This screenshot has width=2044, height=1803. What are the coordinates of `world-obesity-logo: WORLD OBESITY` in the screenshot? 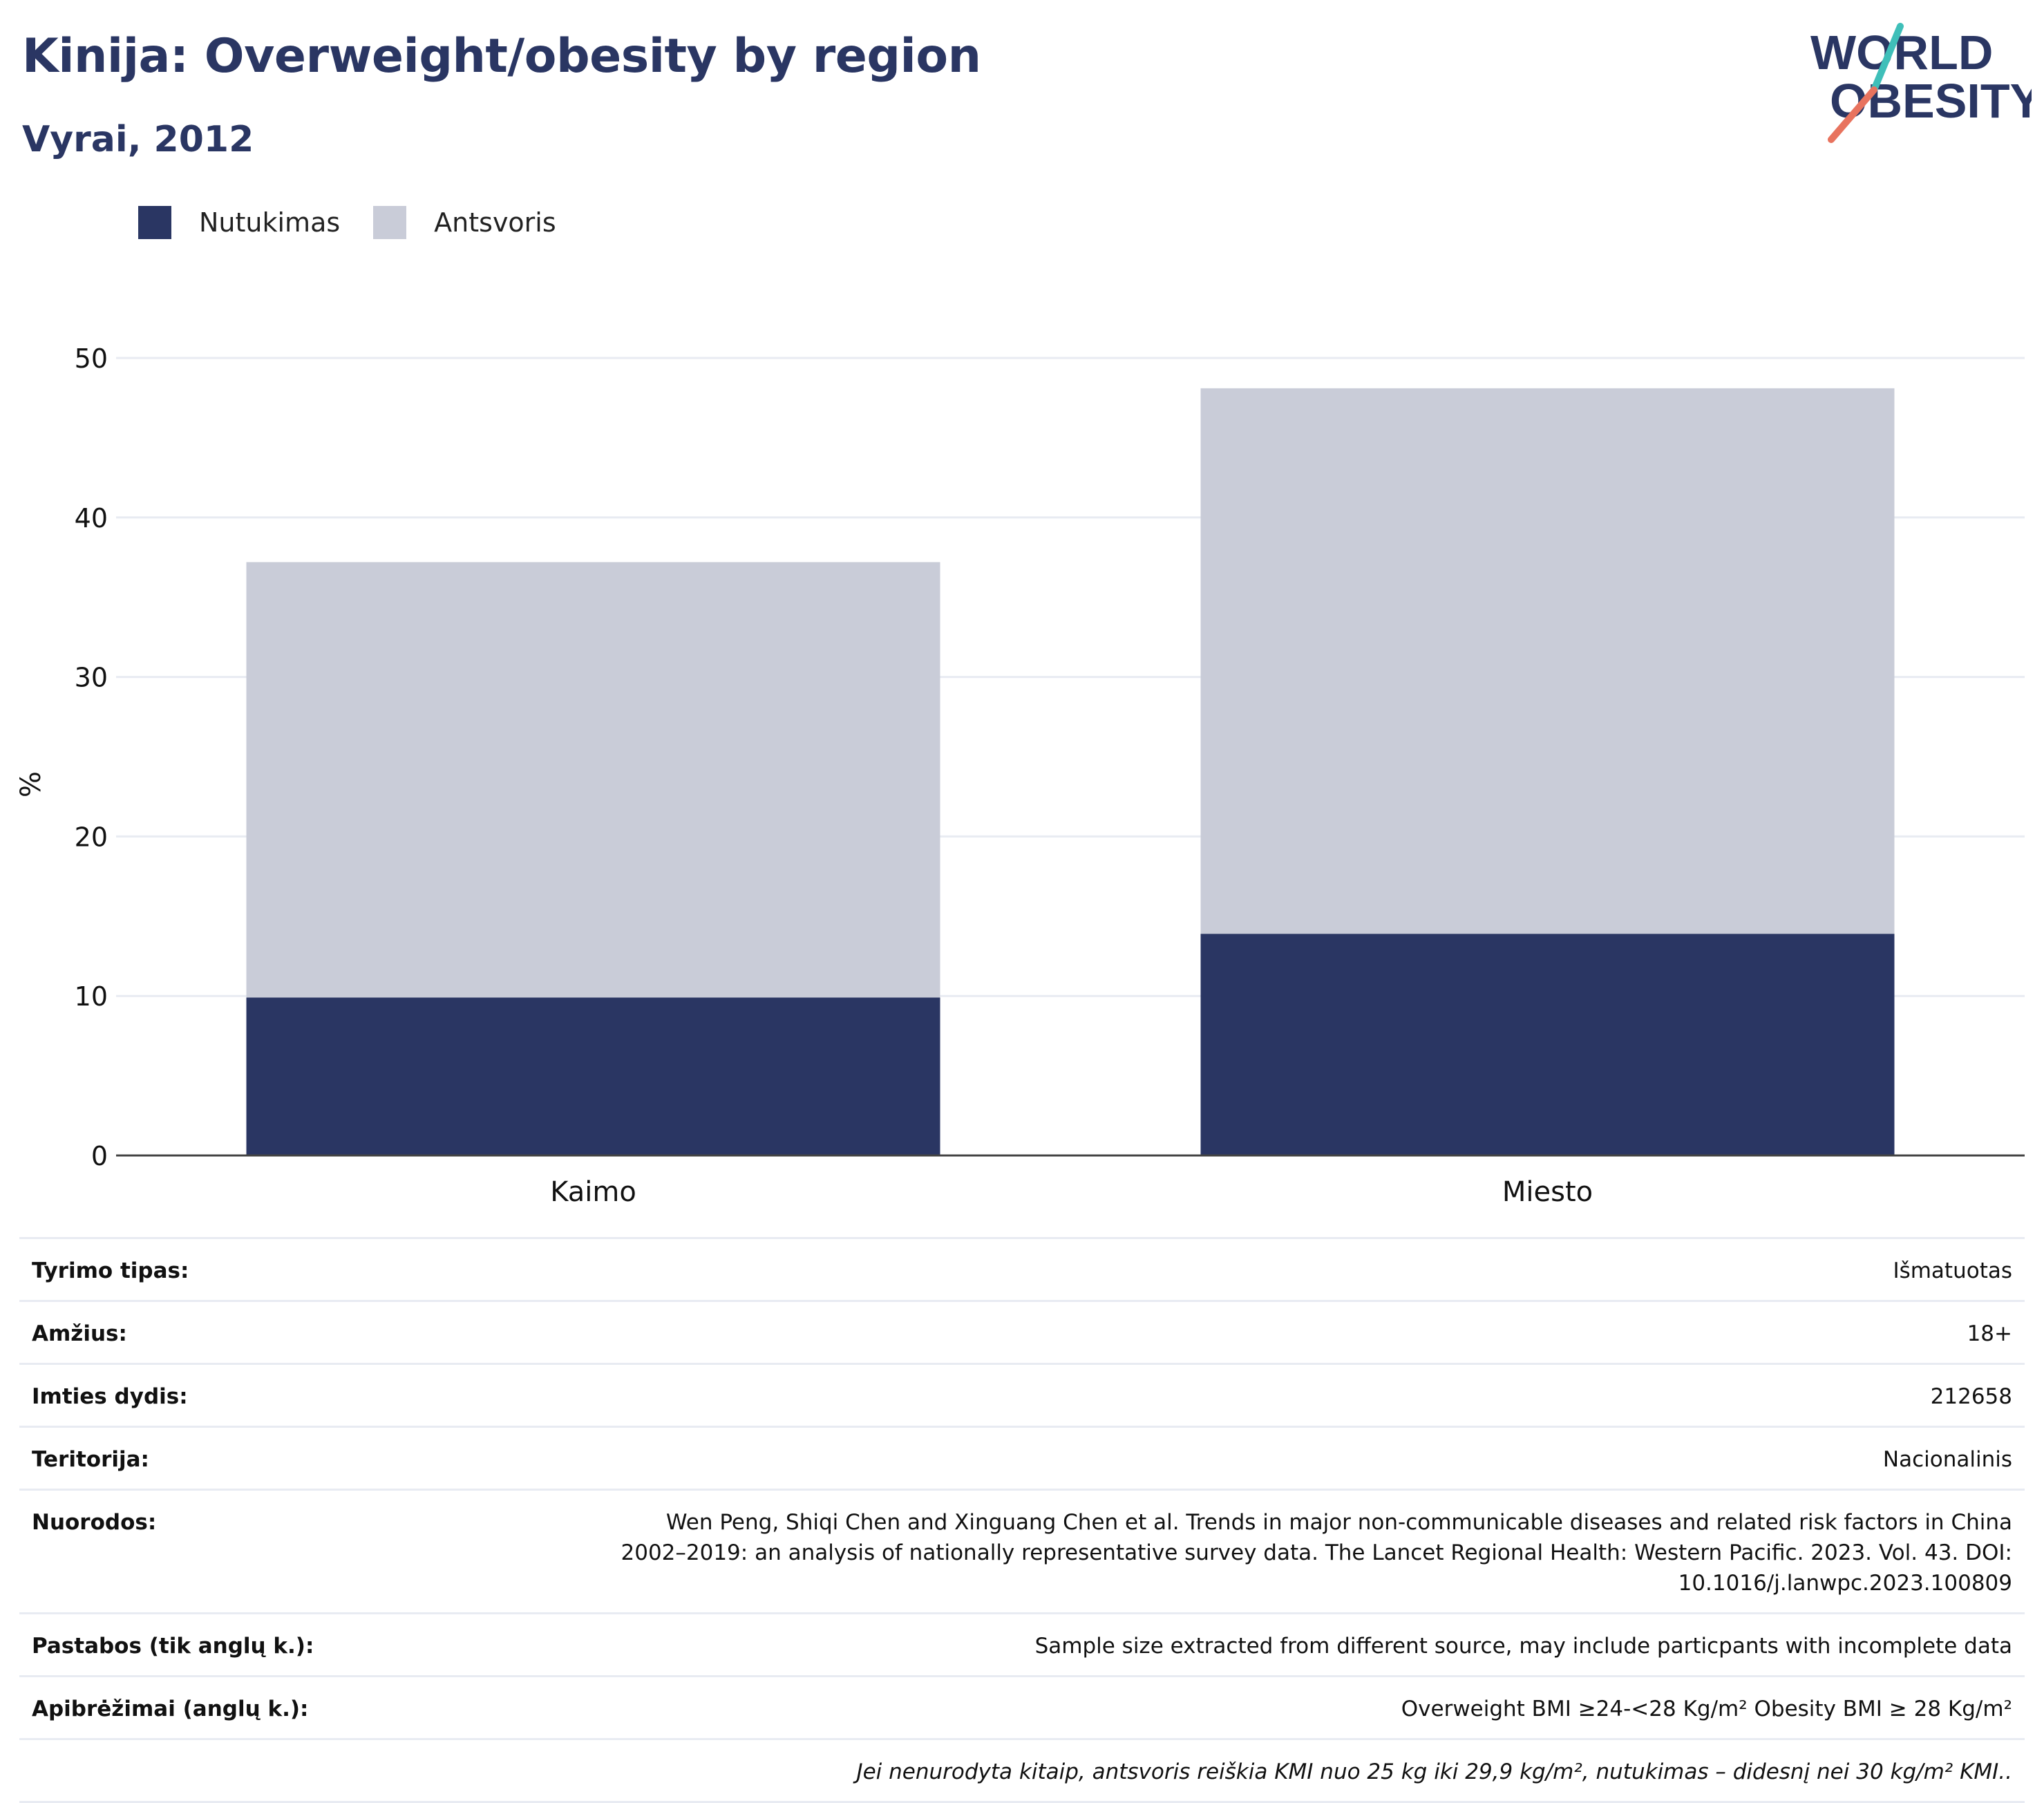 It's located at (1921, 83).